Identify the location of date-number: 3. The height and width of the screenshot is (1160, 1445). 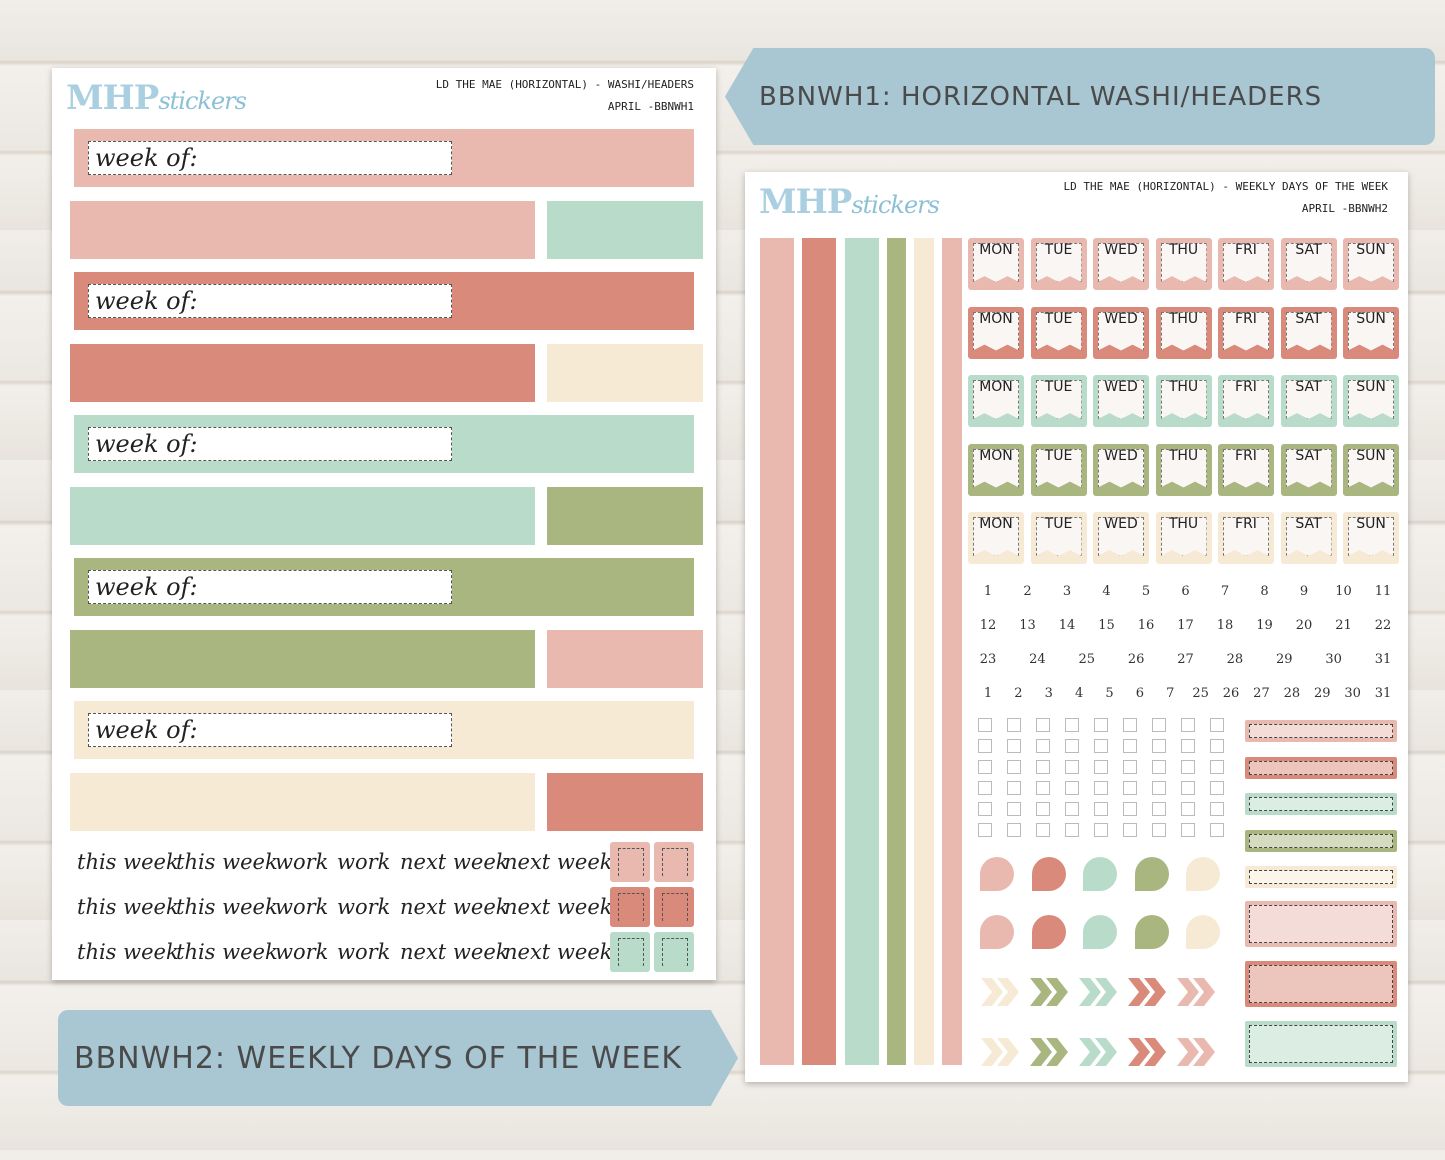
(1067, 591).